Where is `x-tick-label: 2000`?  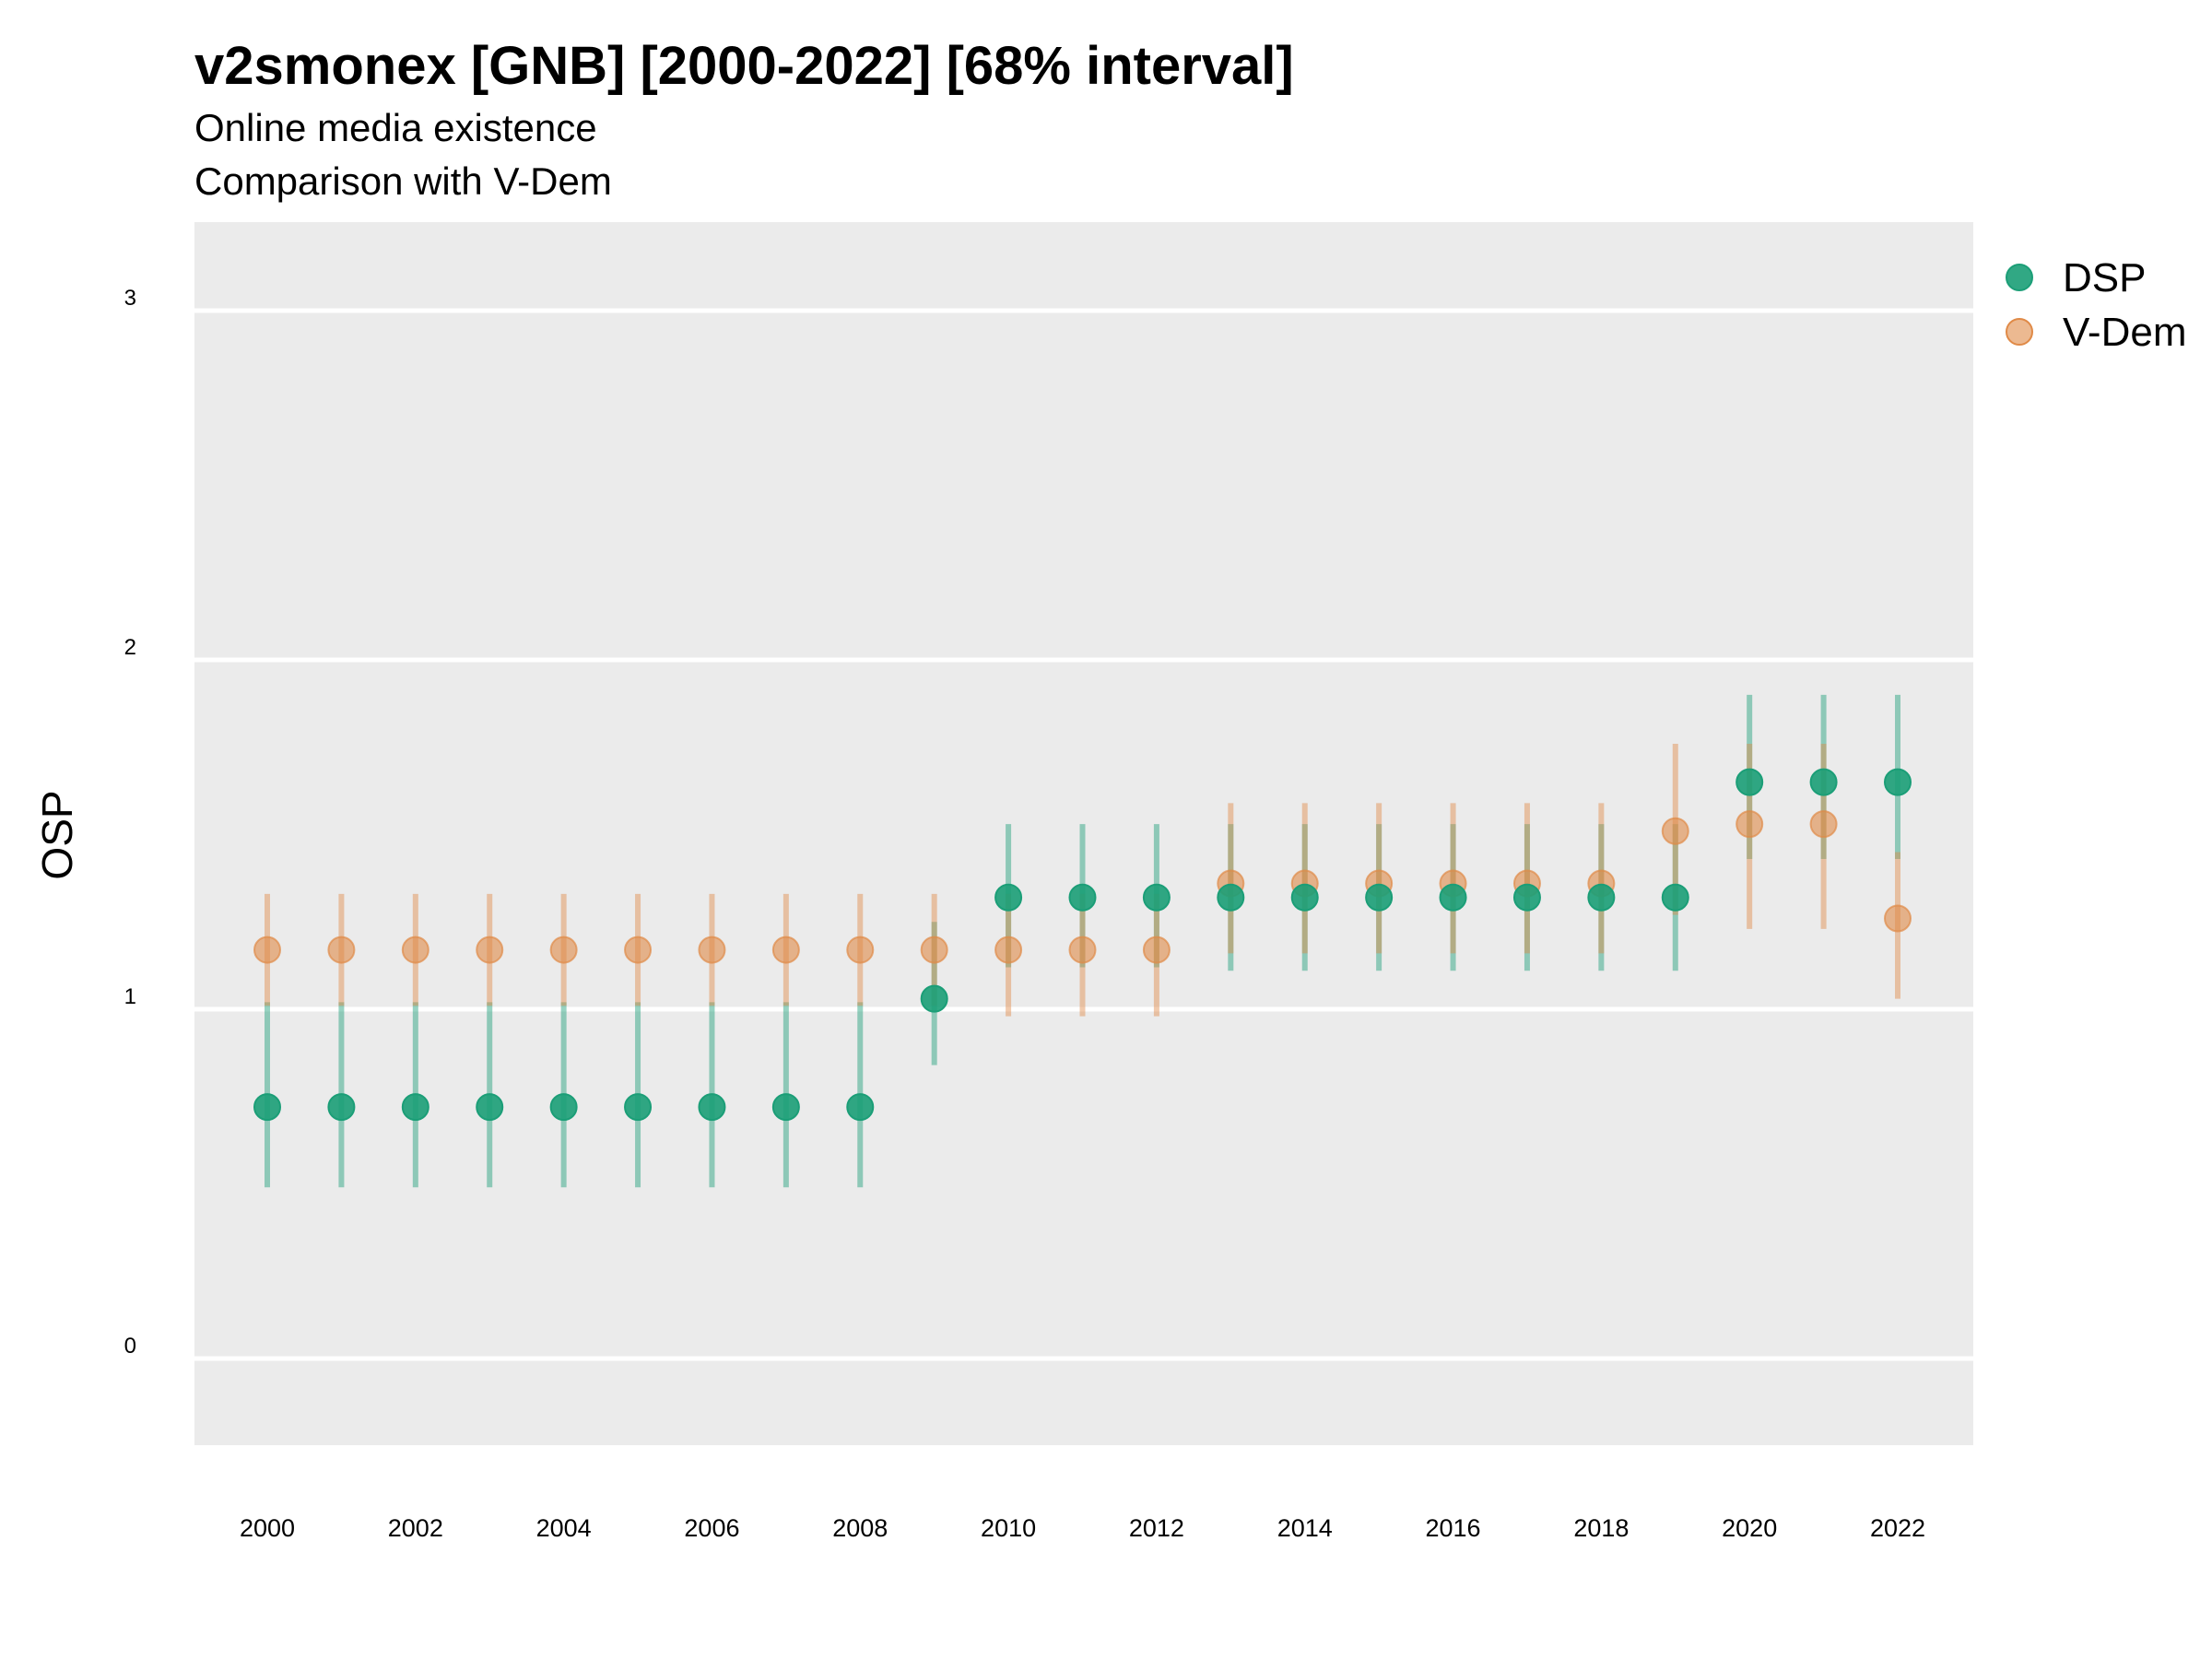 x-tick-label: 2000 is located at coordinates (267, 1528).